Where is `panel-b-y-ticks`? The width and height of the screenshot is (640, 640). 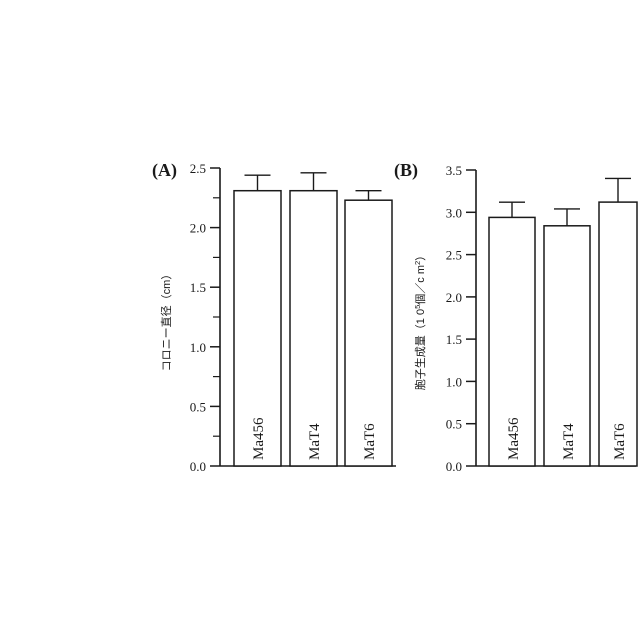 panel-b-y-ticks is located at coordinates (471, 318).